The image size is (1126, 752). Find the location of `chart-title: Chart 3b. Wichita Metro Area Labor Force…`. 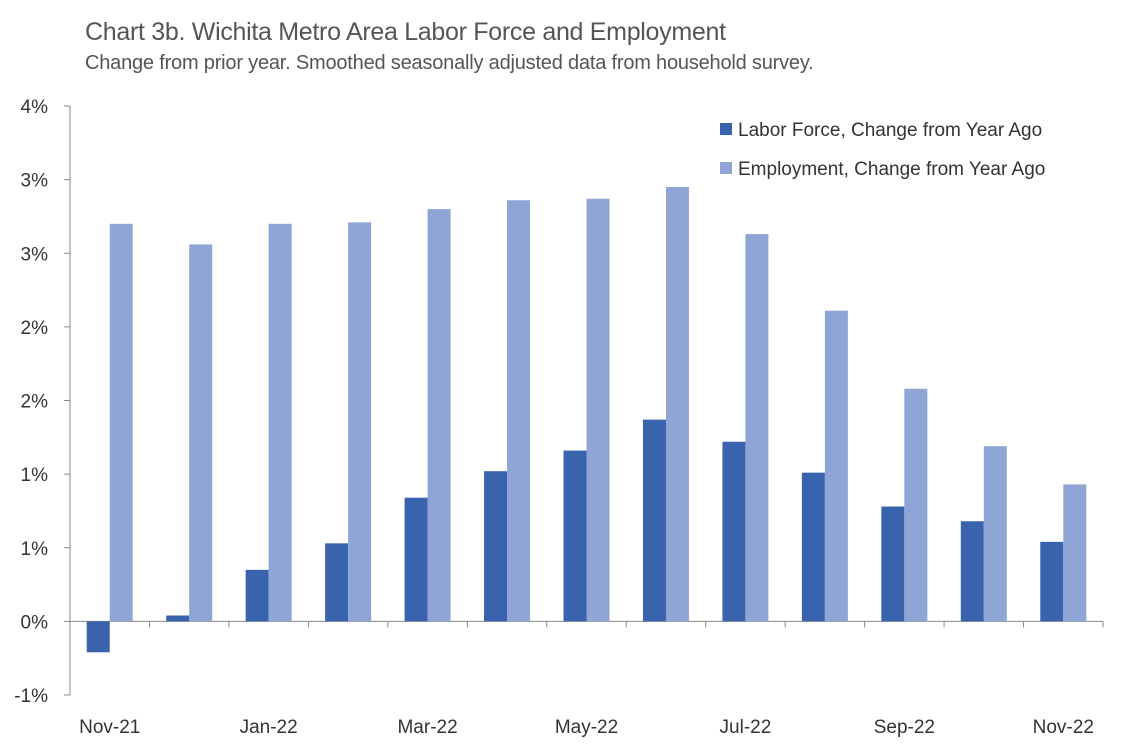

chart-title: Chart 3b. Wichita Metro Area Labor Force… is located at coordinates (405, 32).